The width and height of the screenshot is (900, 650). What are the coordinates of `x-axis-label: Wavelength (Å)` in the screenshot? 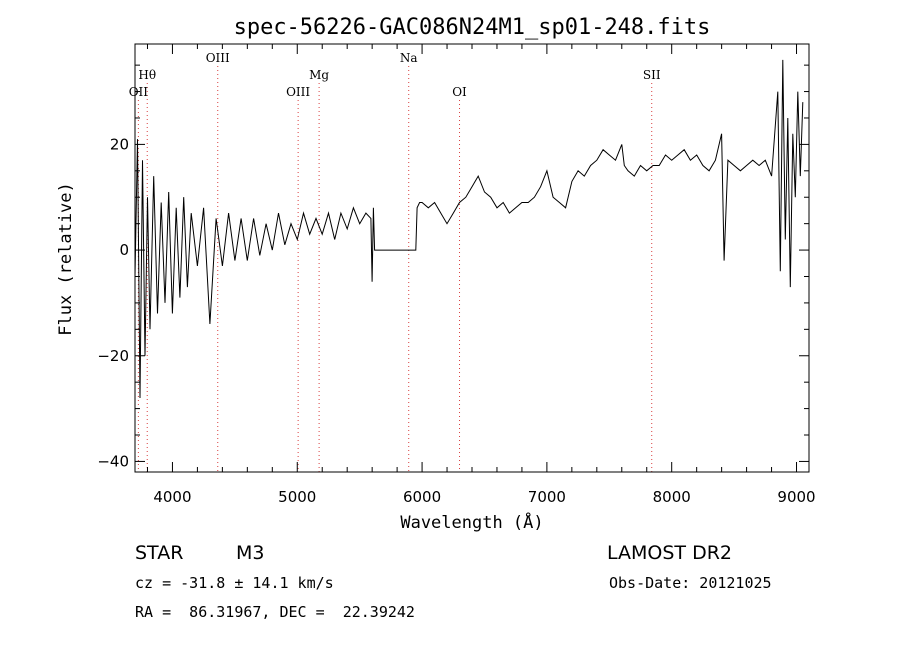 It's located at (471, 522).